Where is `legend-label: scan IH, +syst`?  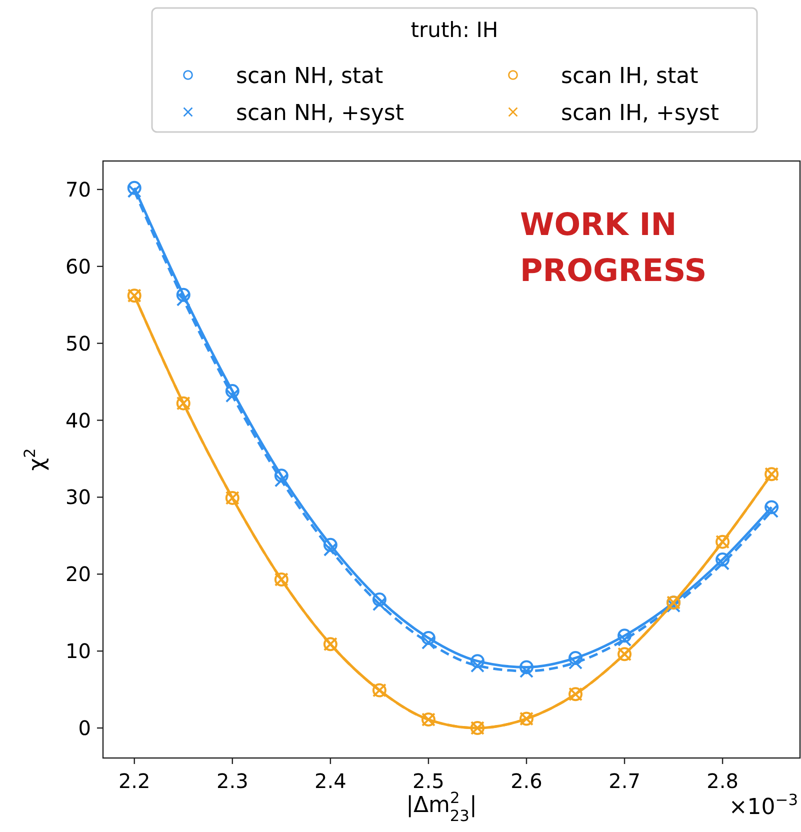
legend-label: scan IH, +syst is located at coordinates (640, 113).